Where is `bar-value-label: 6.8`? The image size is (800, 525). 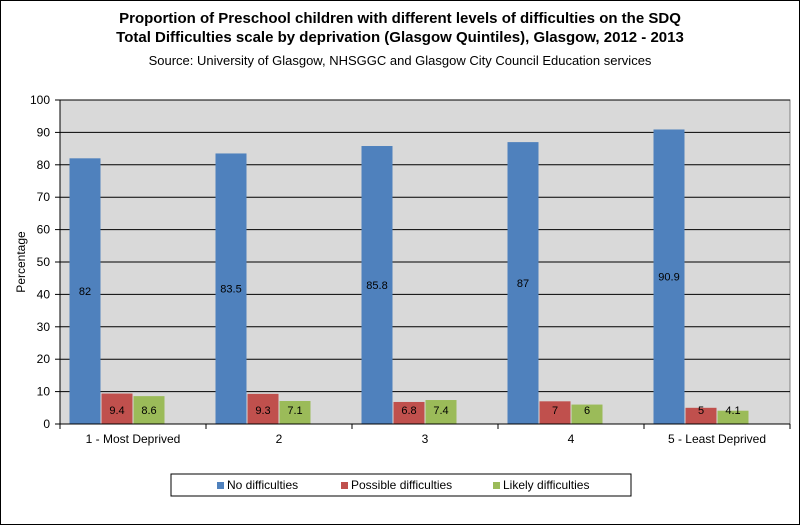 bar-value-label: 6.8 is located at coordinates (408, 411).